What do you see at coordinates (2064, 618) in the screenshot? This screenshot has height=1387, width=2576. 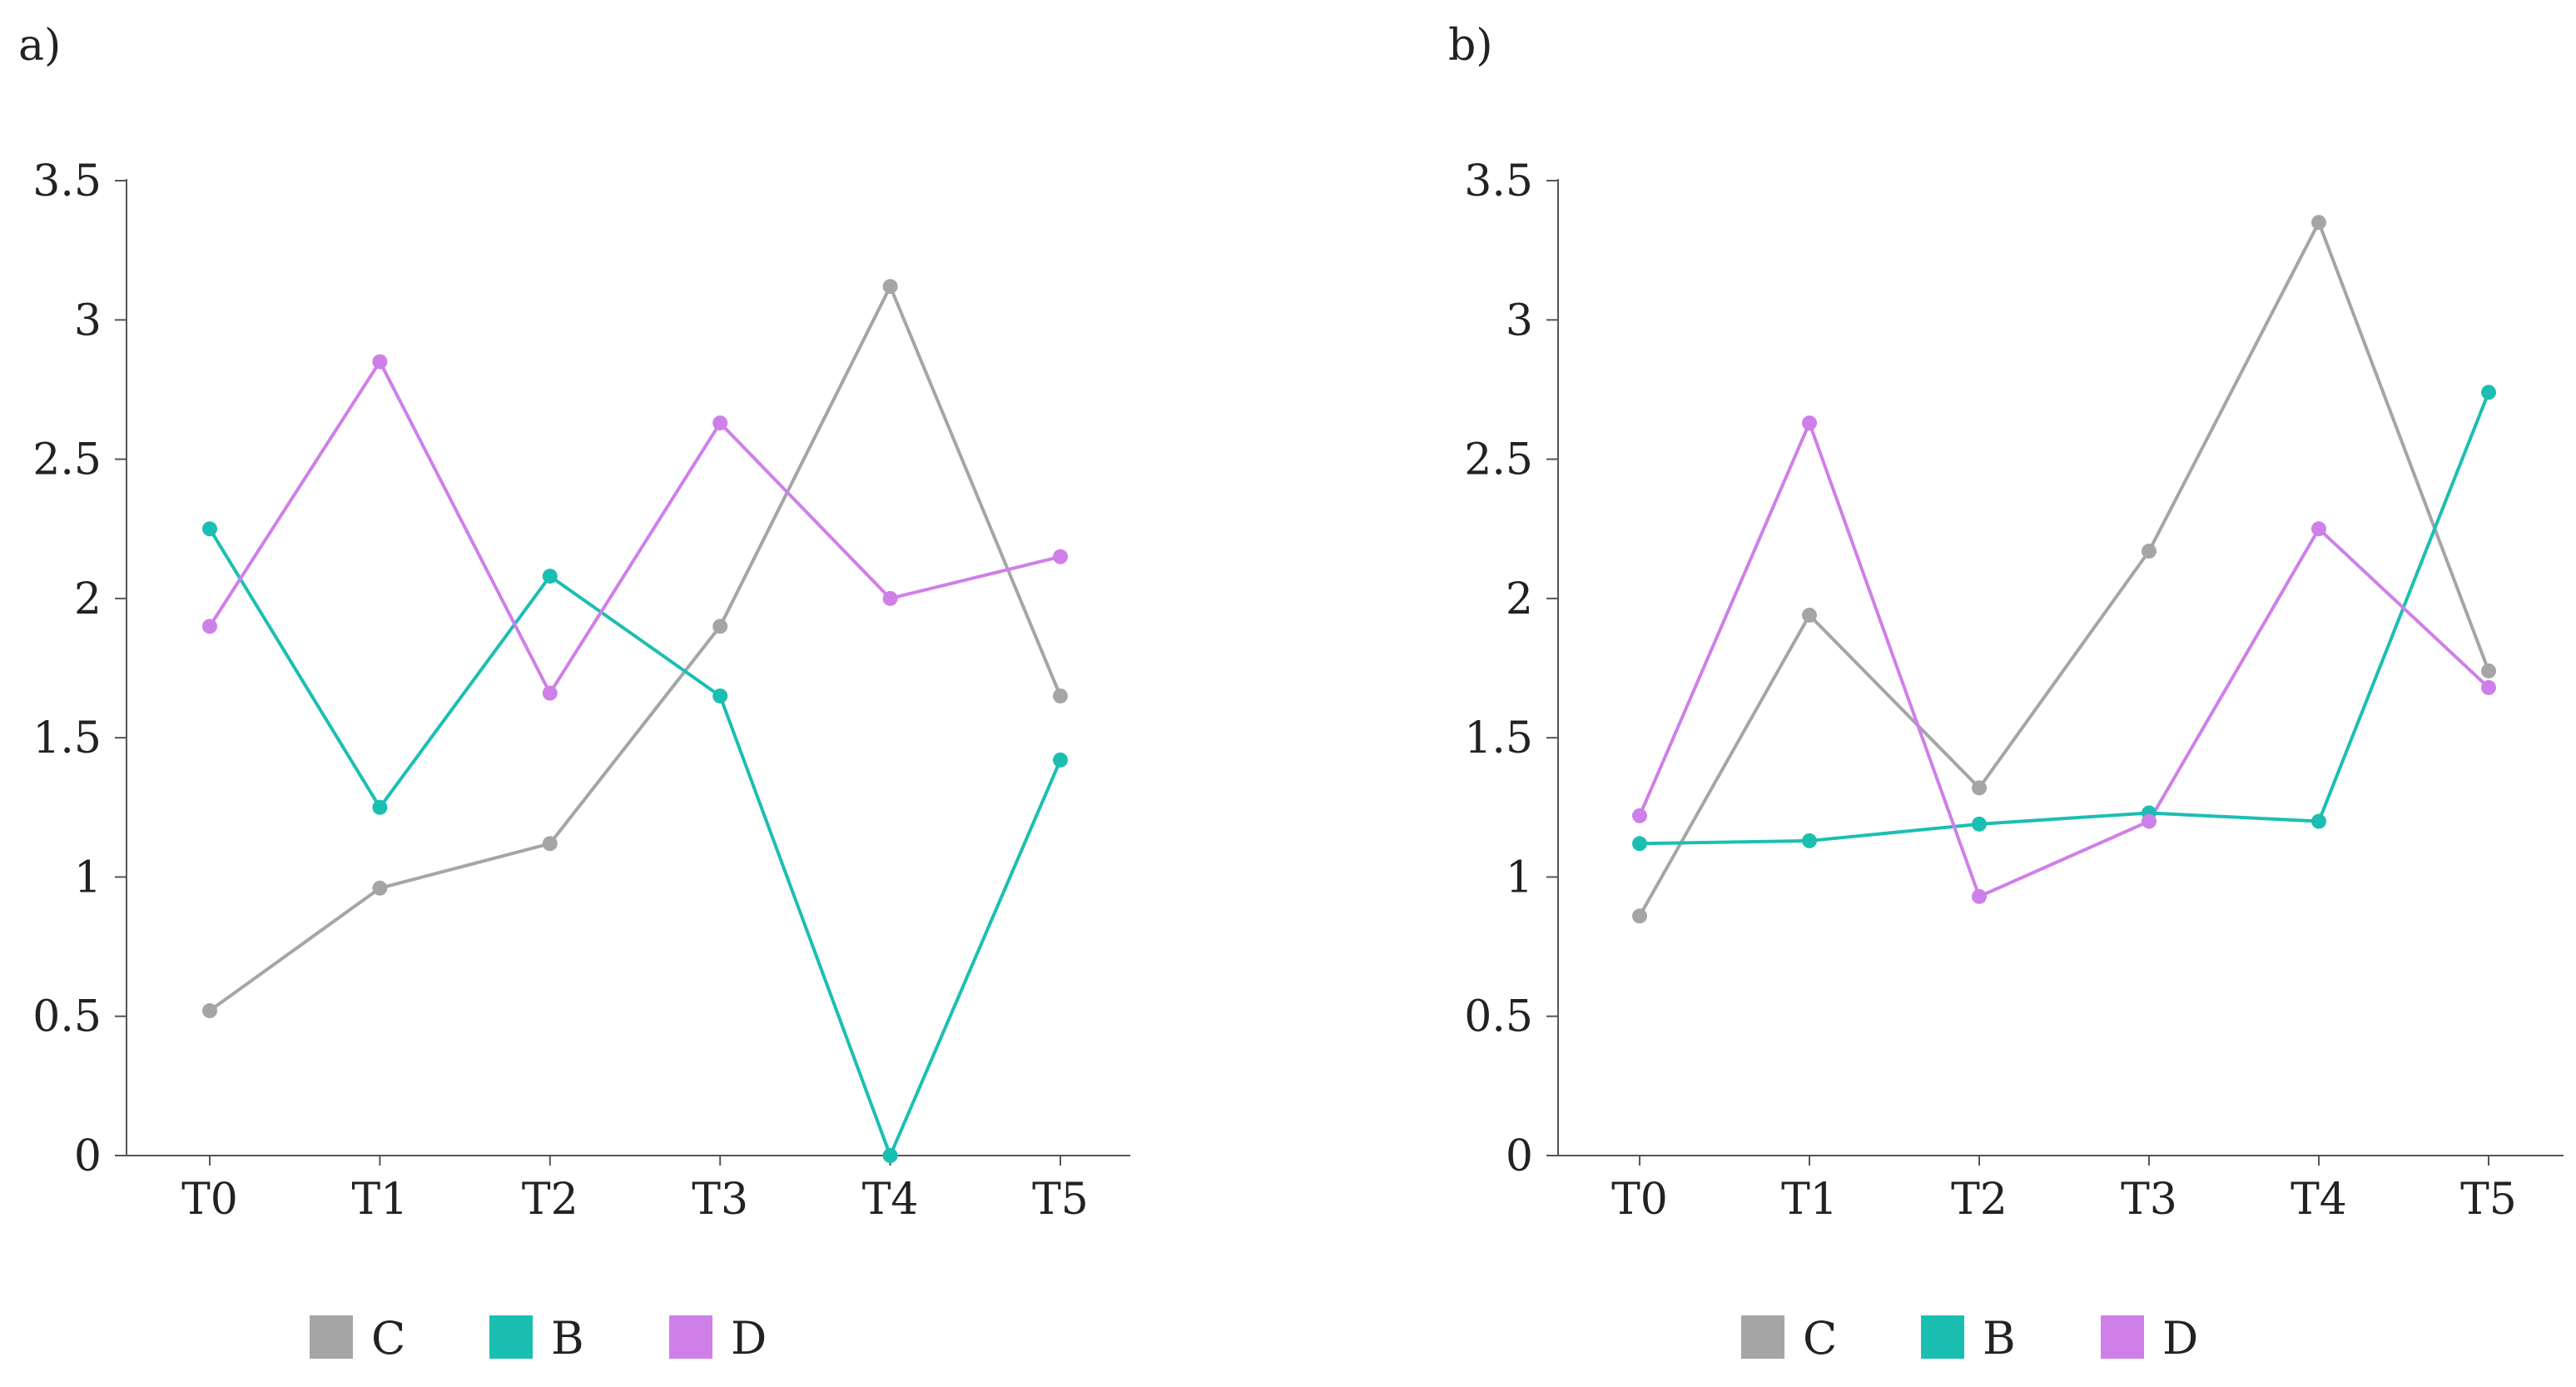 I see `series-line-B` at bounding box center [2064, 618].